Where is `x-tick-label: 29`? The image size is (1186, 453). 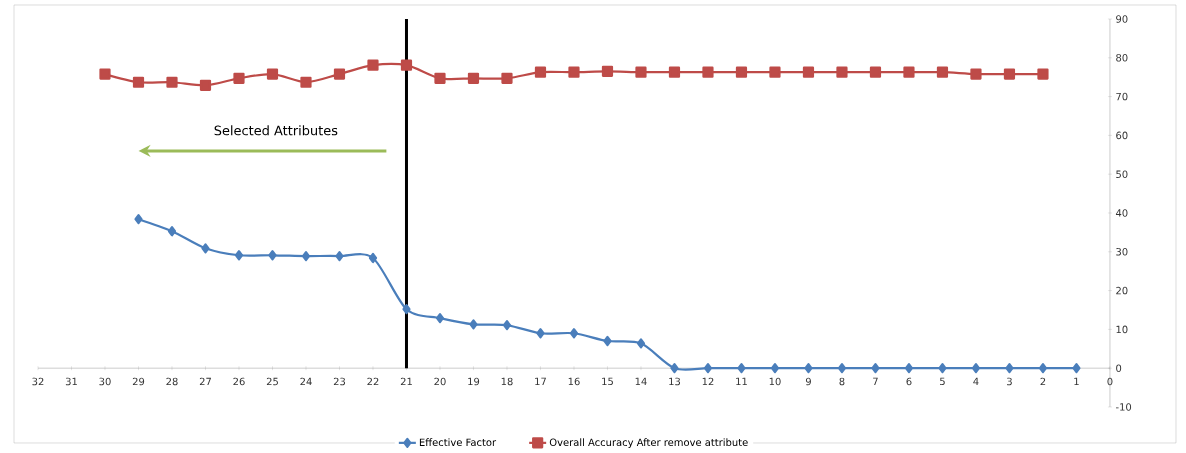 x-tick-label: 29 is located at coordinates (138, 381).